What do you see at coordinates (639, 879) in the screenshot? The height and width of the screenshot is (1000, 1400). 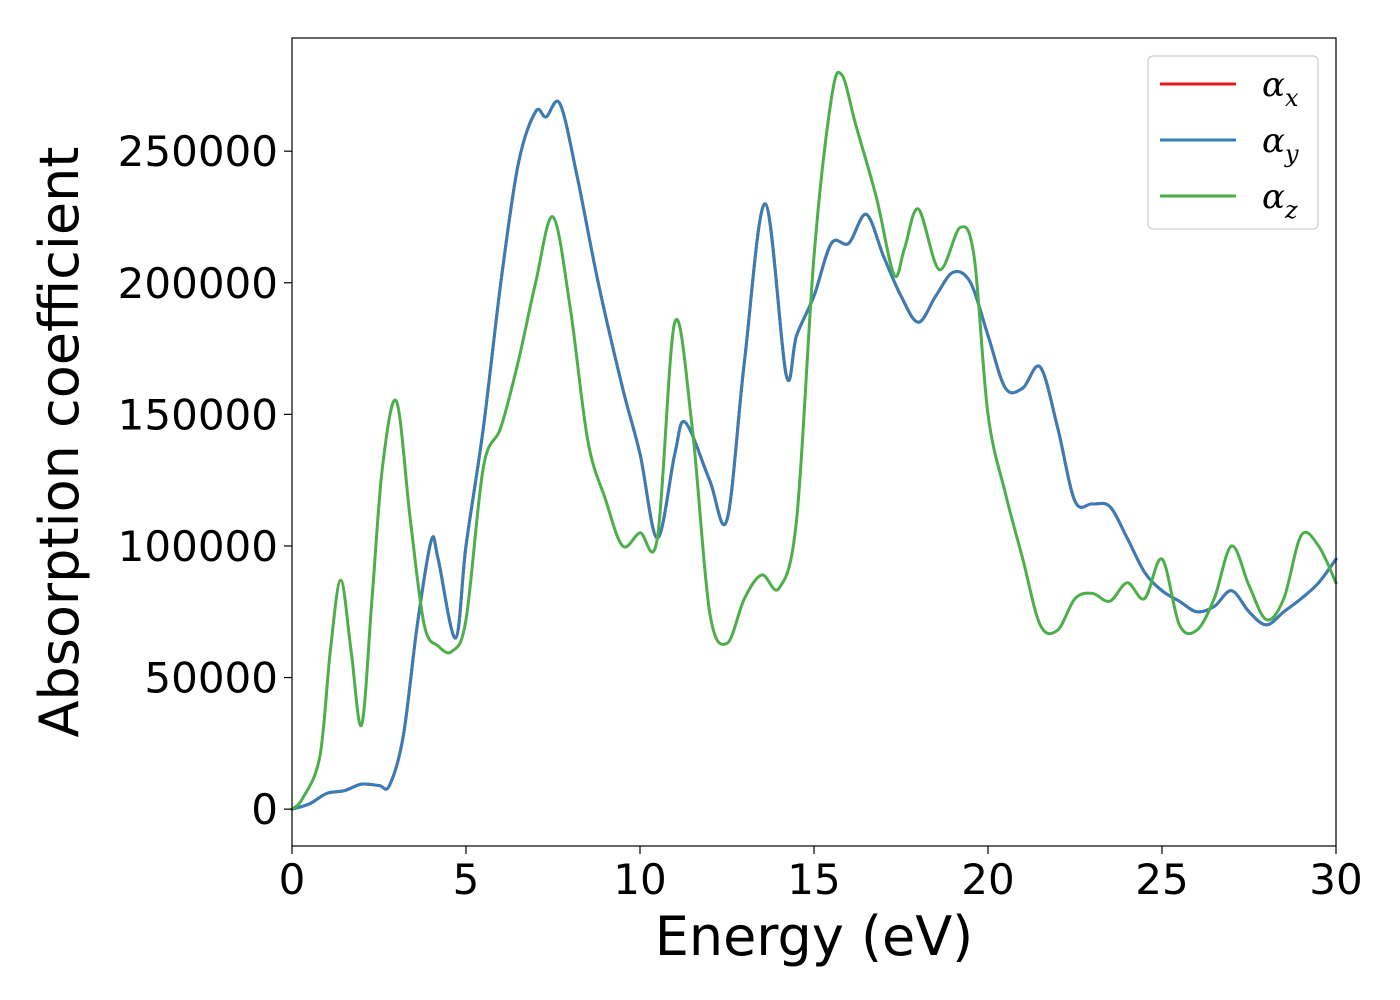 I see `x-tick-label: 10` at bounding box center [639, 879].